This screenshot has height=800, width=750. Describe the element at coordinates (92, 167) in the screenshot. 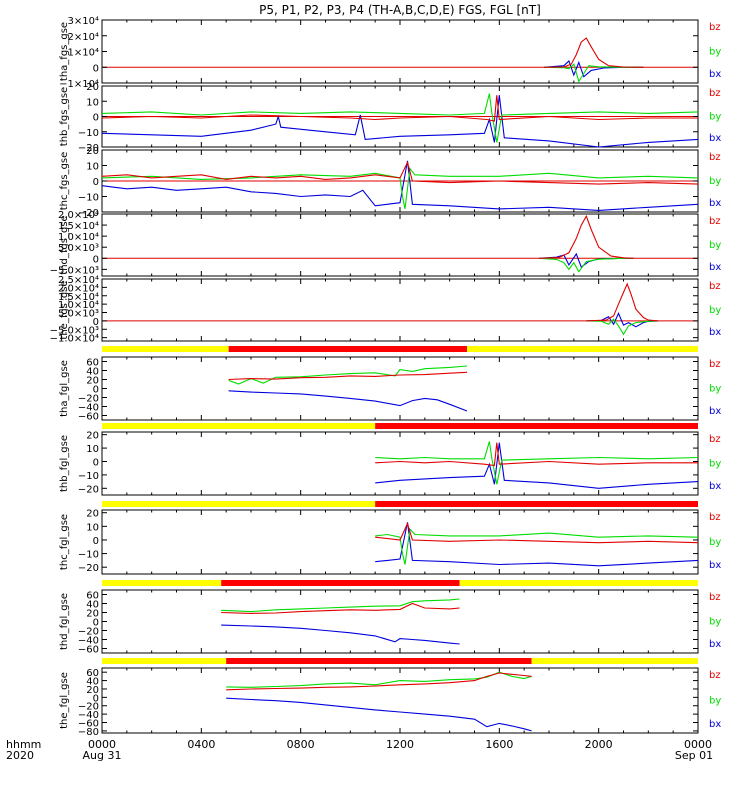

I see `y-tick-label: 10` at that location.